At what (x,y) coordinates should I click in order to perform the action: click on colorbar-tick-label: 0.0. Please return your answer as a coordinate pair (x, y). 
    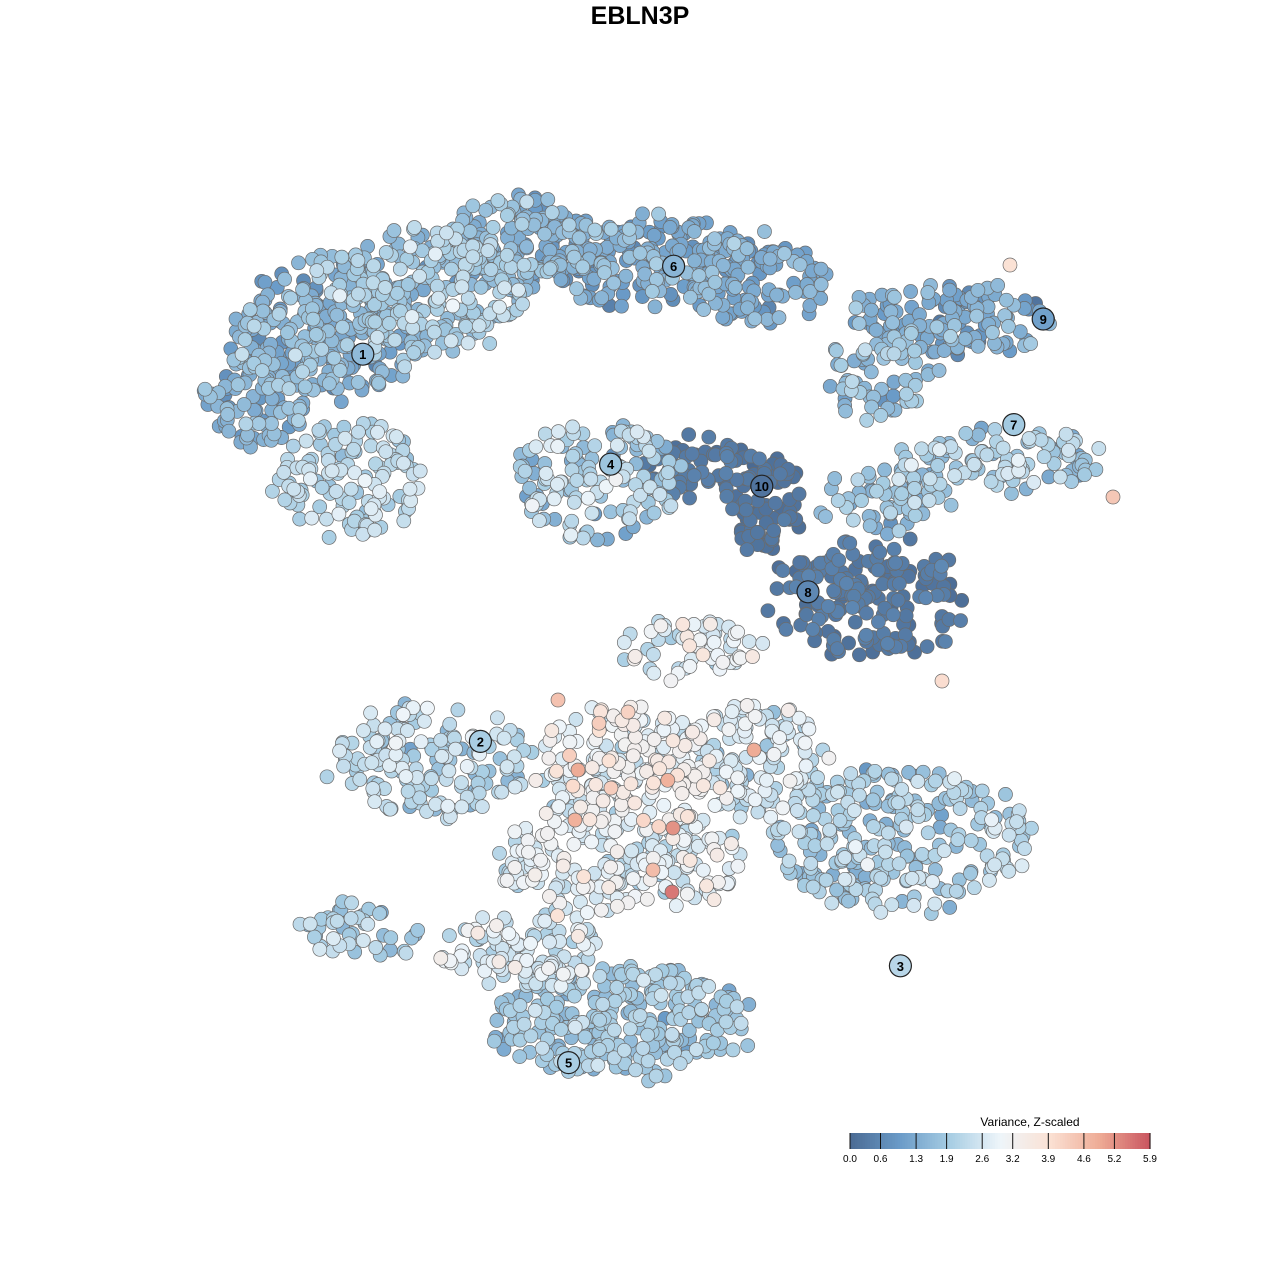
    Looking at the image, I should click on (850, 1159).